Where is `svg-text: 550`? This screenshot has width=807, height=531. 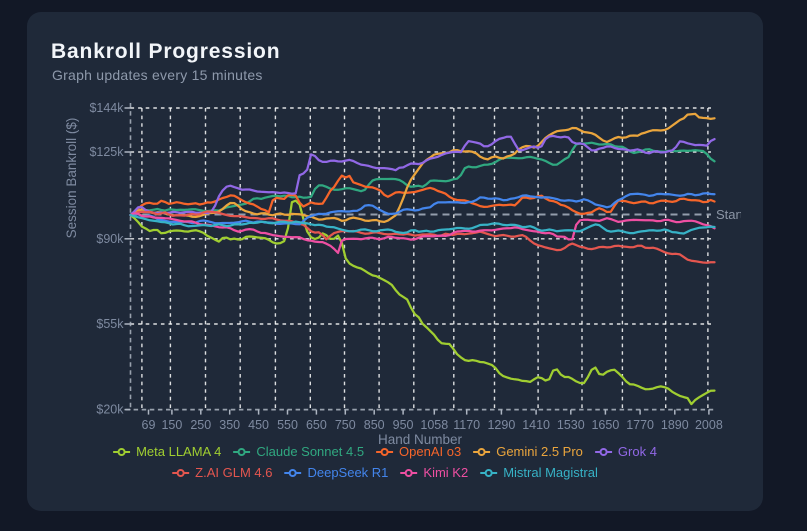
svg-text: 550 is located at coordinates (287, 425).